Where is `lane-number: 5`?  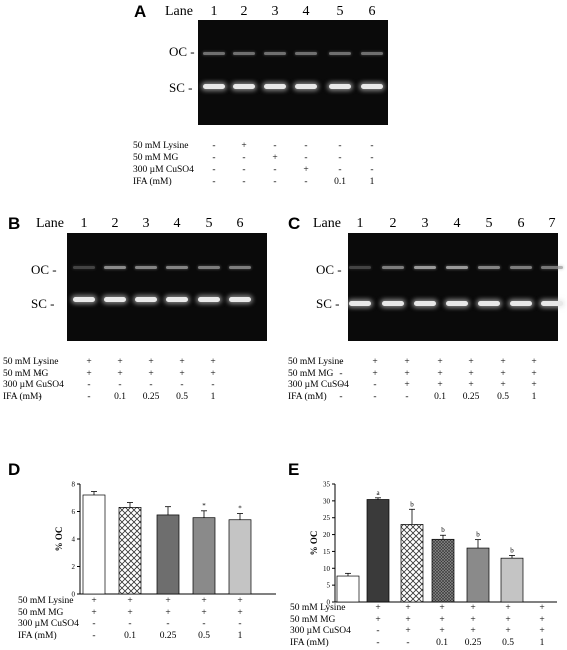 lane-number: 5 is located at coordinates (209, 223).